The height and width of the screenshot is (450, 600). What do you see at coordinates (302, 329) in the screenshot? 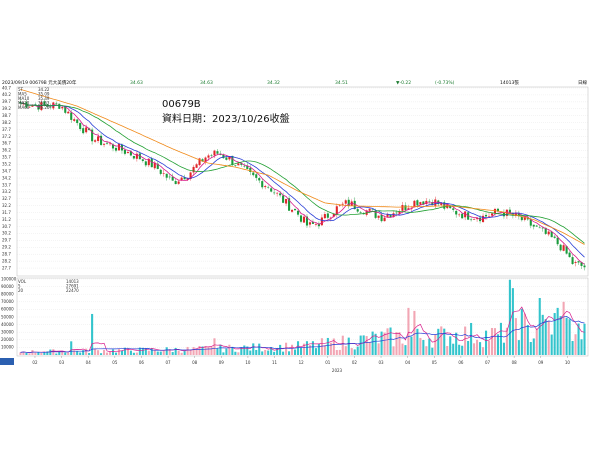
I see `volume-ma-lines` at bounding box center [302, 329].